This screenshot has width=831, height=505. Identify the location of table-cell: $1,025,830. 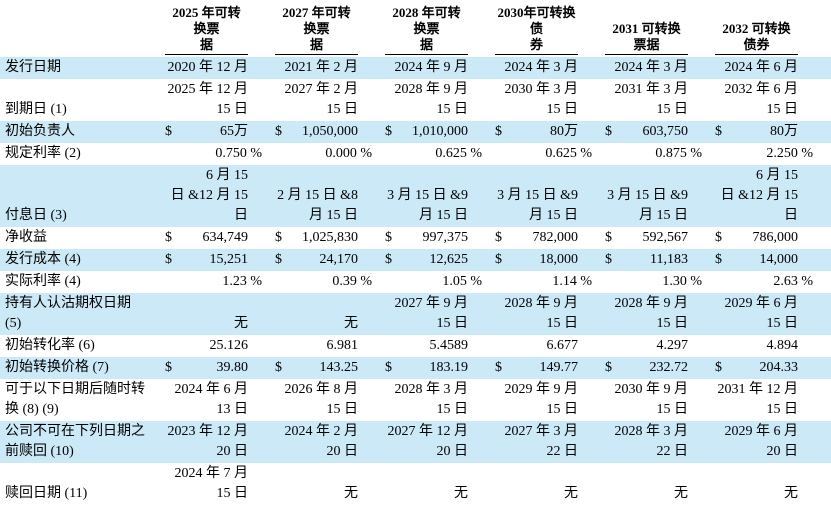
(328, 238).